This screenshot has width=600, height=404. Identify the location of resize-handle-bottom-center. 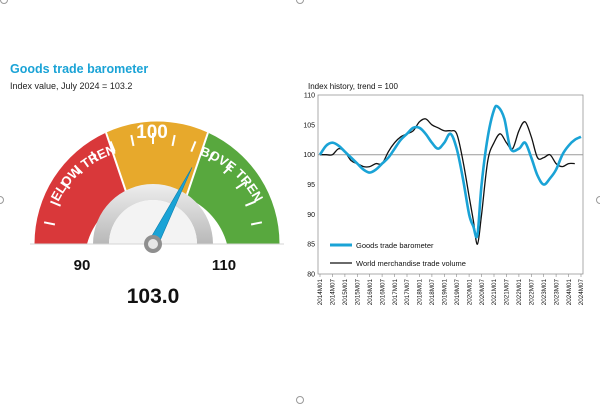
(300, 400).